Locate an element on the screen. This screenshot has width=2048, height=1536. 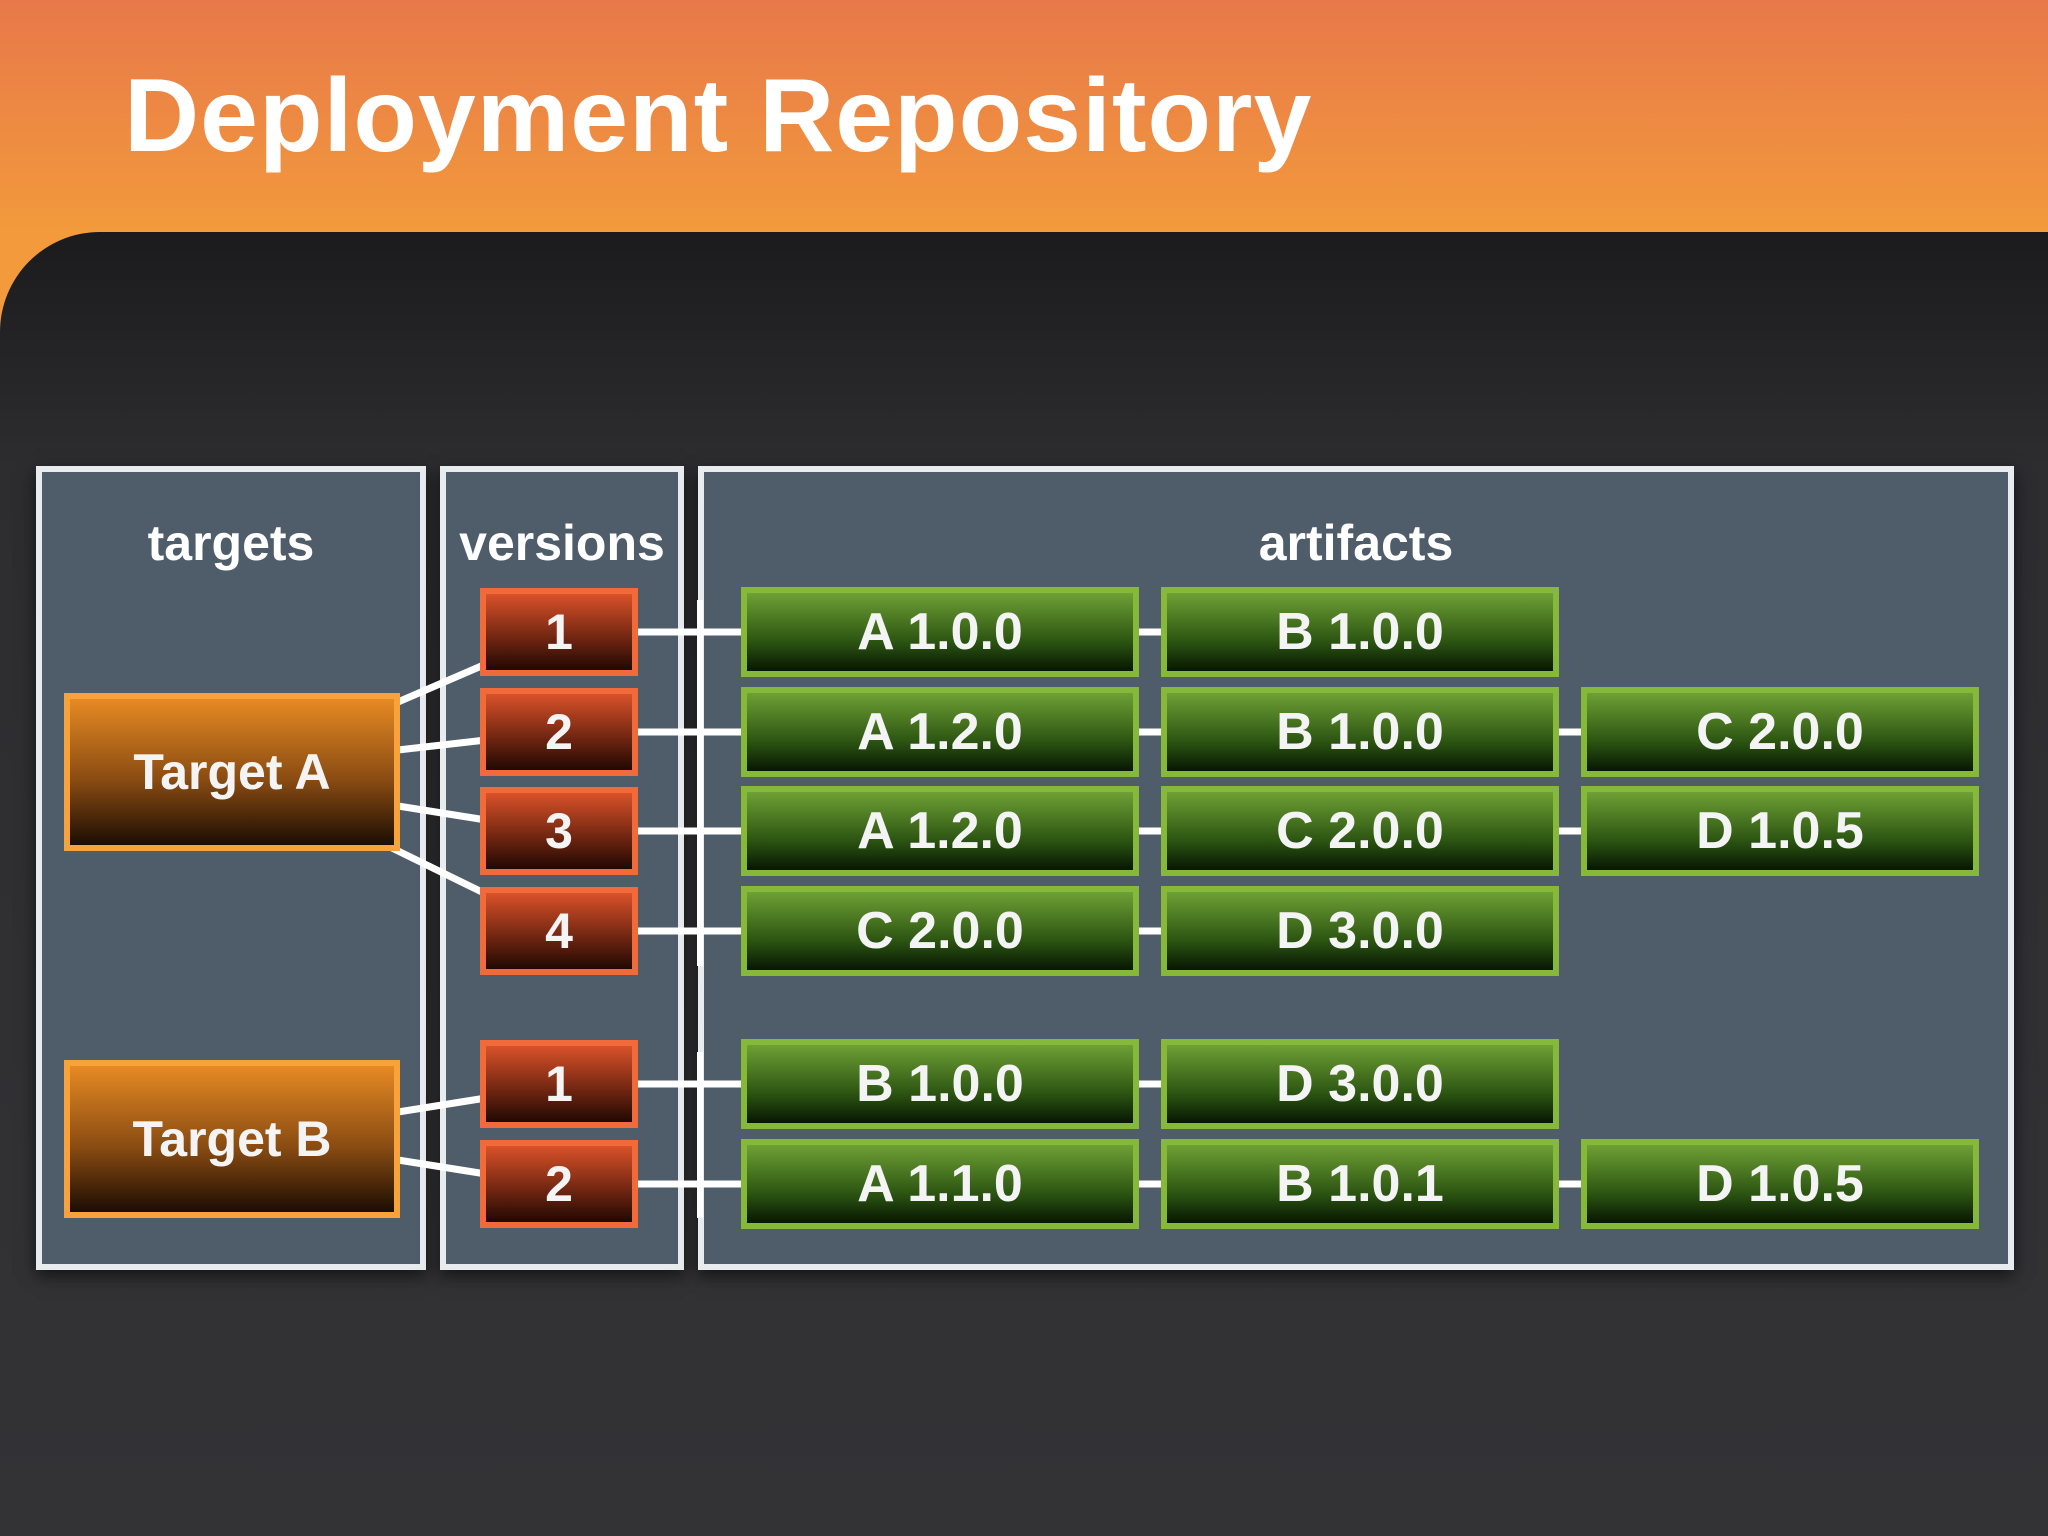
version-b1: 1 is located at coordinates (559, 1084).